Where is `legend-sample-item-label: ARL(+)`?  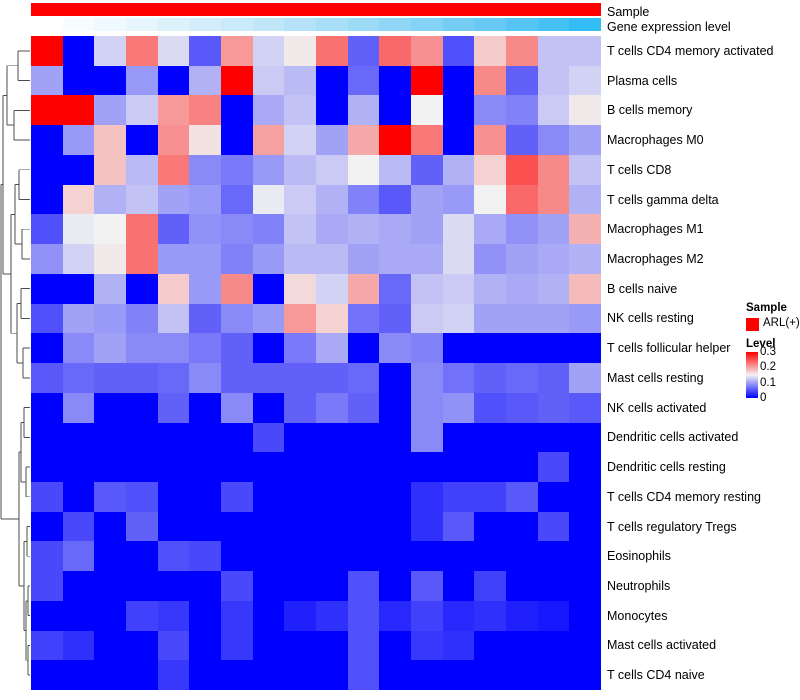
legend-sample-item-label: ARL(+) is located at coordinates (781, 323).